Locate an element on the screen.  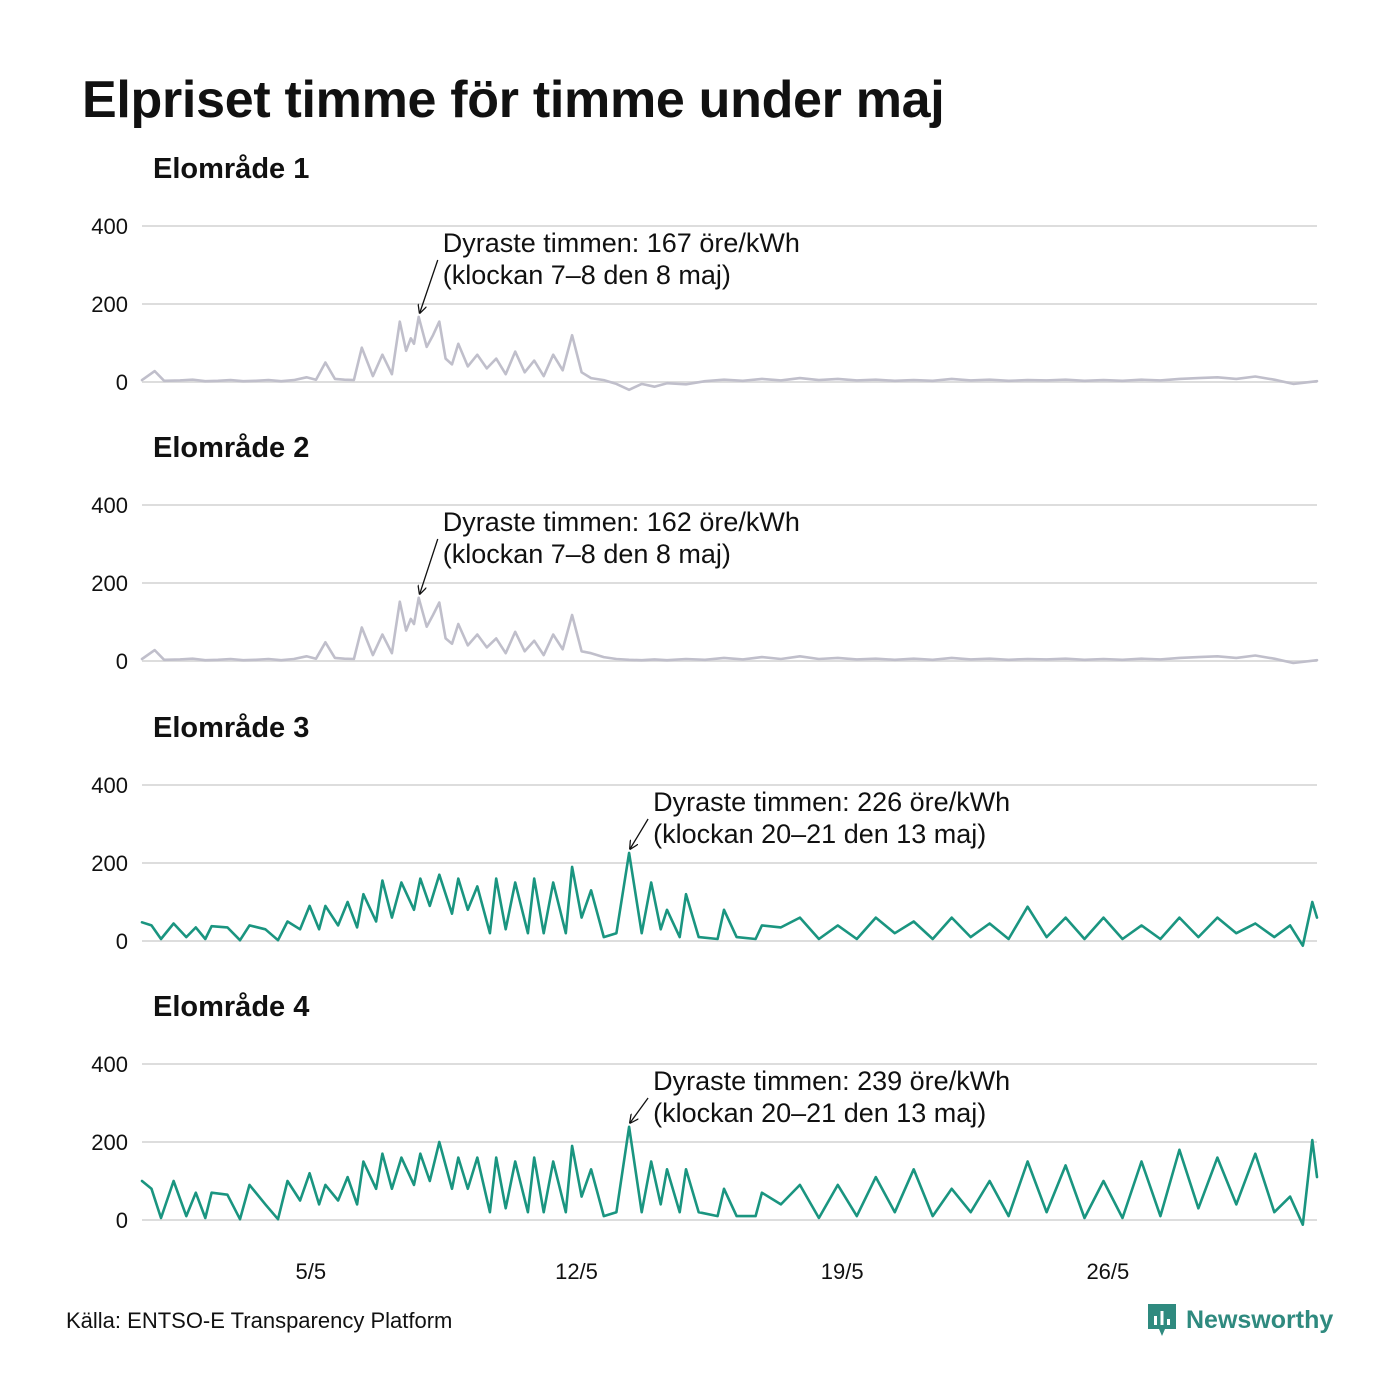
panel-title: Elområde 3 is located at coordinates (231, 728).